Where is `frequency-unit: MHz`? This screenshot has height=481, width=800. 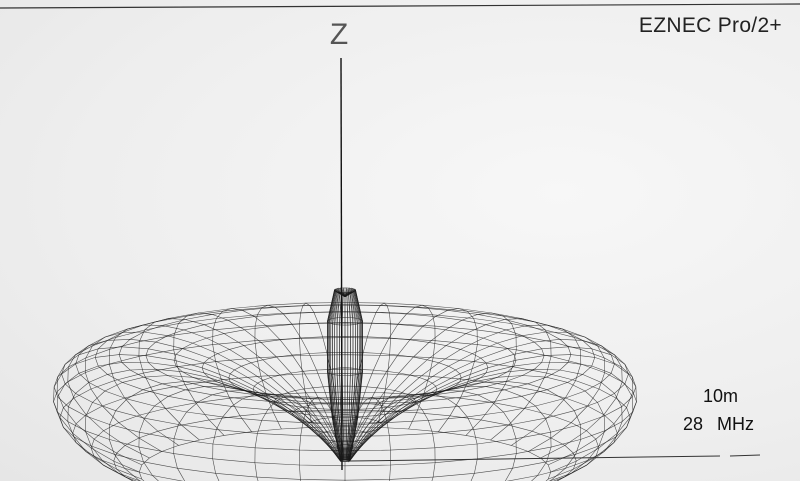
frequency-unit: MHz is located at coordinates (735, 424).